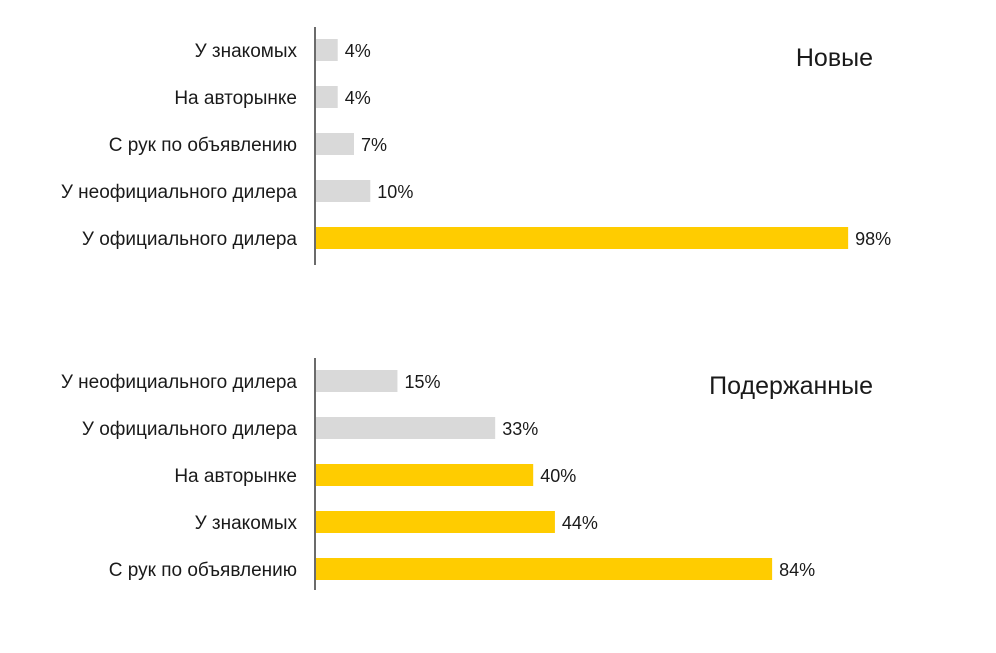 This screenshot has width=996, height=653. I want to click on value-label: 98%, so click(873, 239).